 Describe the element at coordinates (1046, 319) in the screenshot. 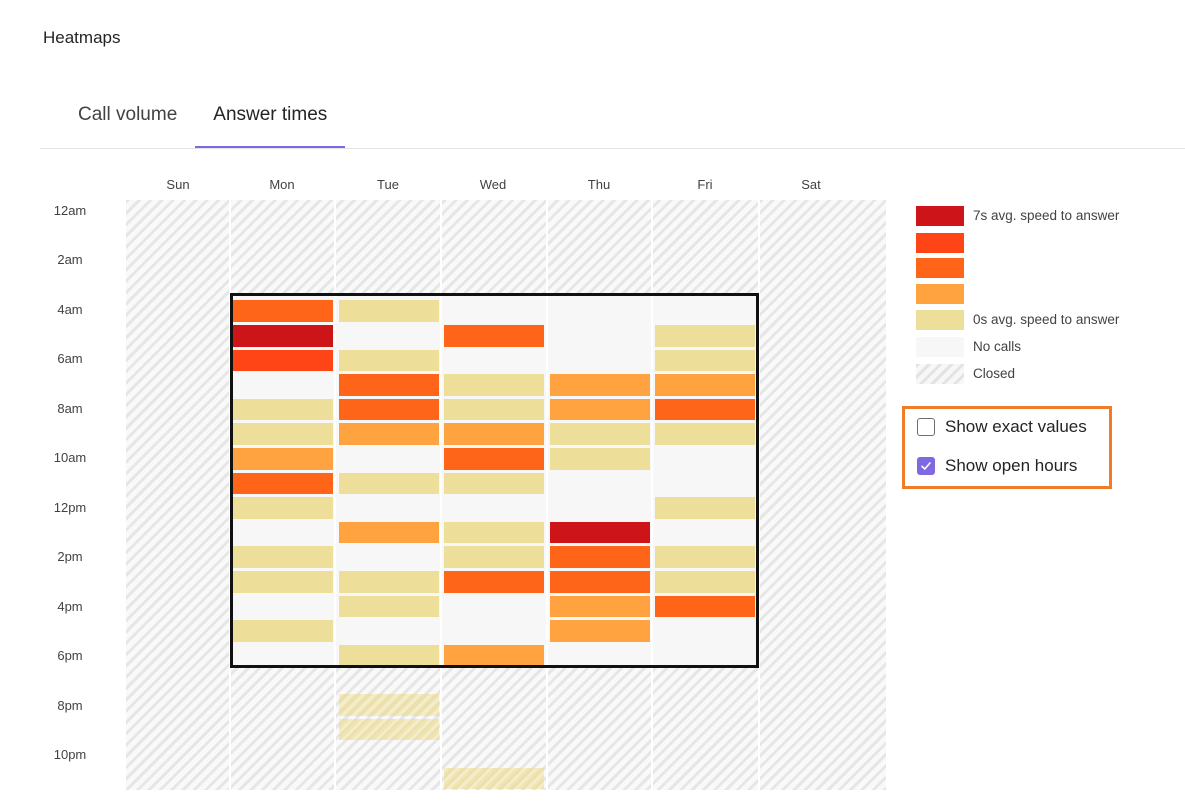

I see `legend-label: 0s avg. speed to answer` at that location.